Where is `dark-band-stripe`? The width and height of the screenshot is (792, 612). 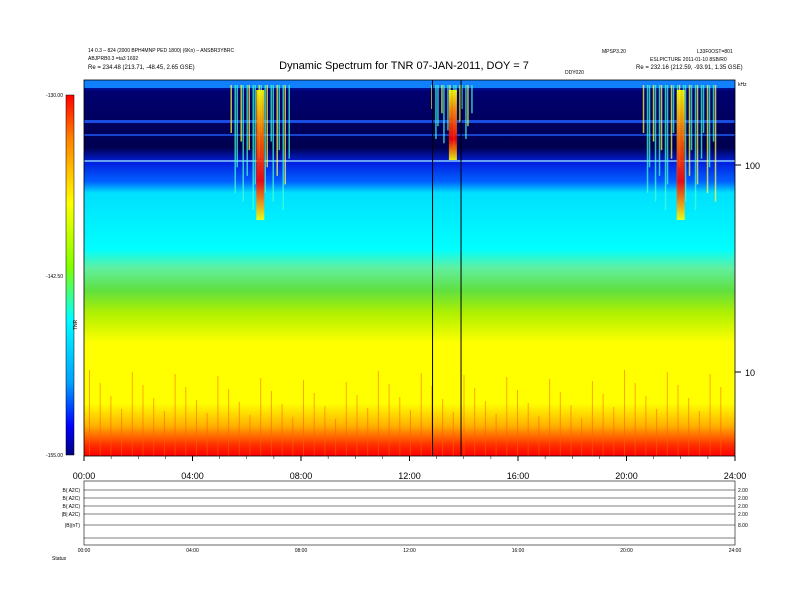
dark-band-stripe is located at coordinates (409, 121).